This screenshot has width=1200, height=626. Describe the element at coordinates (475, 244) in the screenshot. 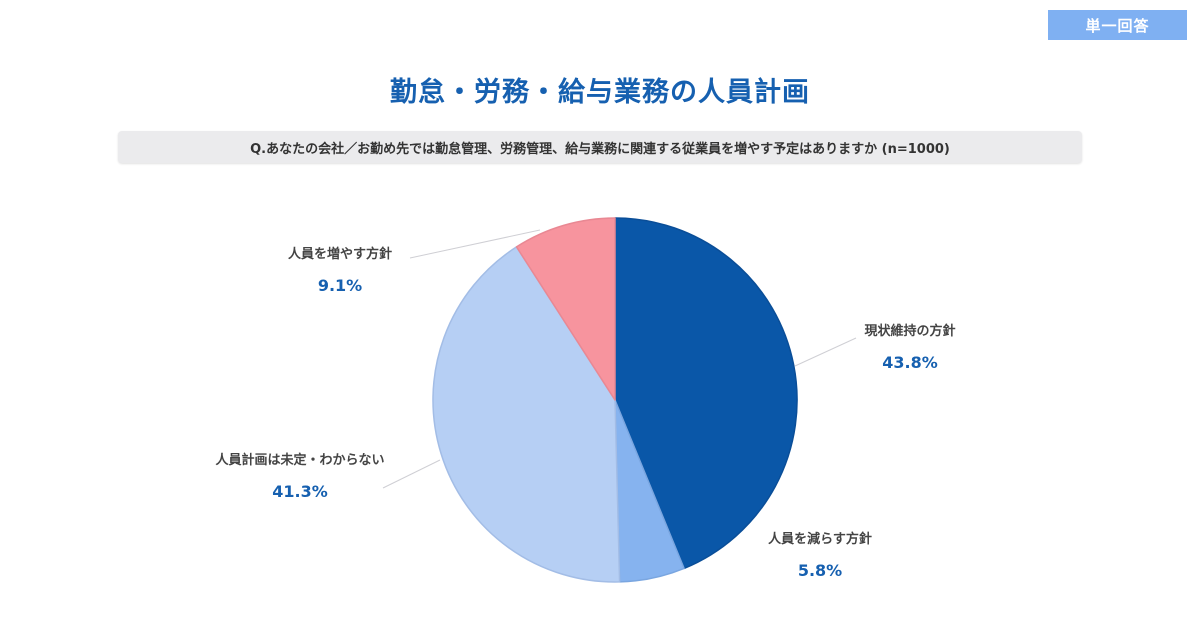

I see `leader-line-increase` at that location.